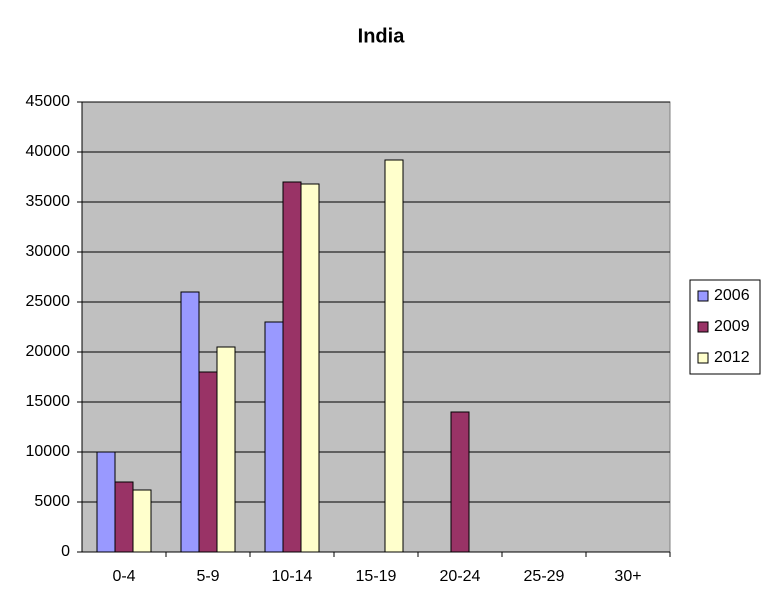 Image resolution: width=768 pixels, height=613 pixels. I want to click on x-tick-label: 0-4, so click(123, 576).